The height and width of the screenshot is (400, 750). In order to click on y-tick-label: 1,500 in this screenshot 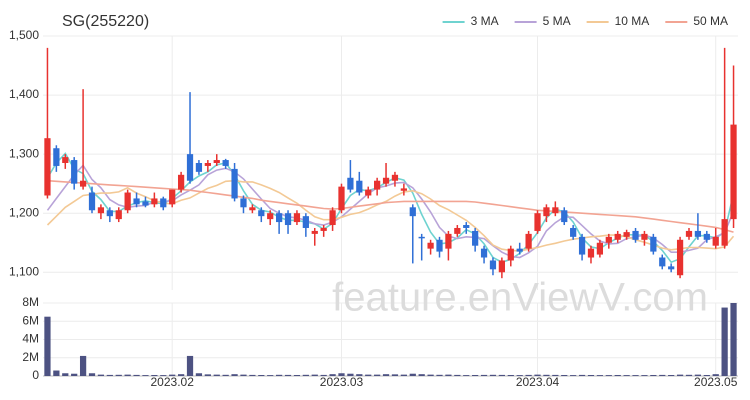, I will do `click(24, 35)`.